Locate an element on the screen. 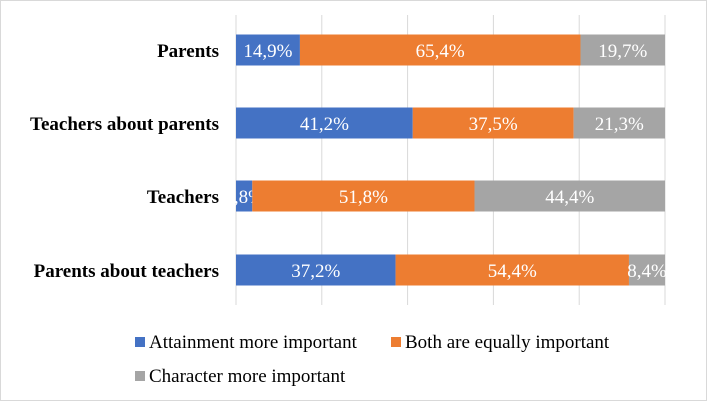 This screenshot has height=401, width=707. data-label: 37,2% is located at coordinates (315, 271).